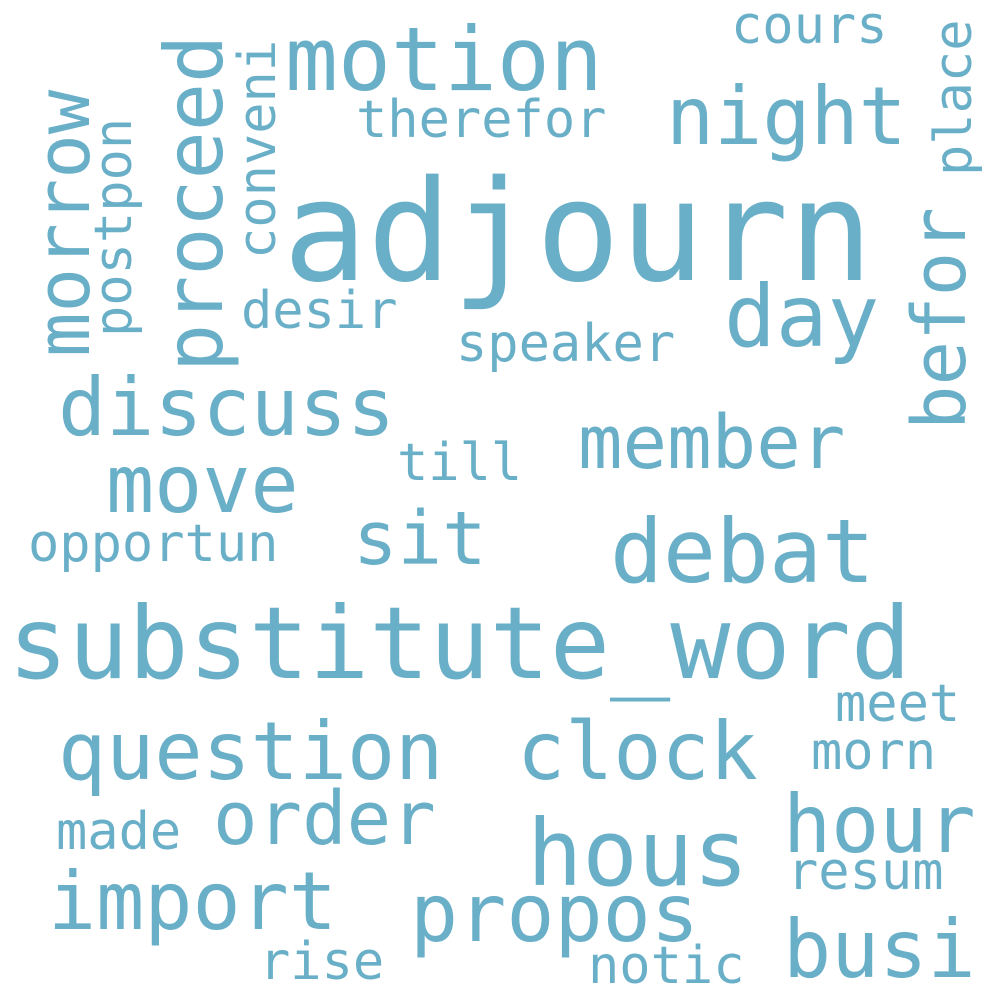  Describe the element at coordinates (809, 28) in the screenshot. I see `word-cours: cours` at that location.